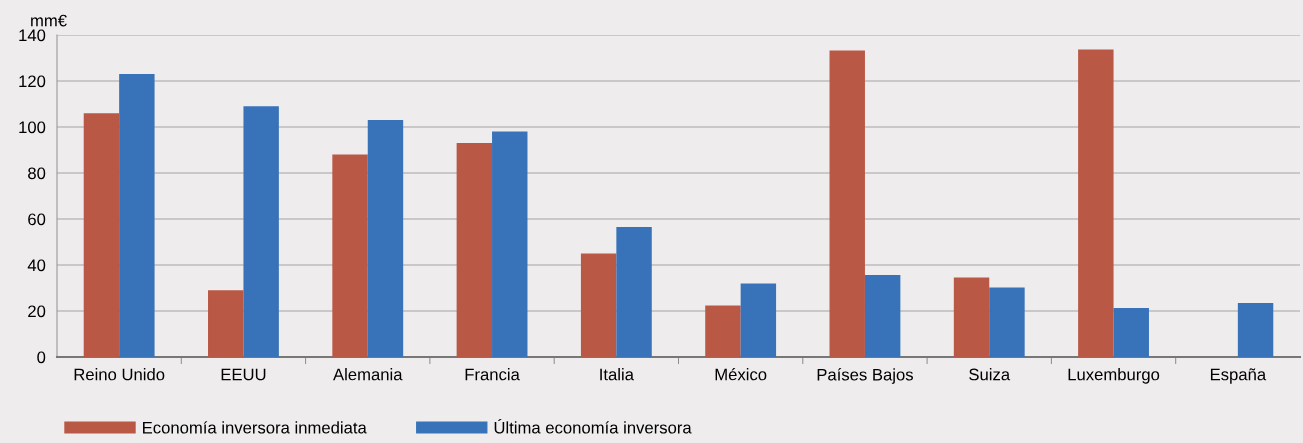  Describe the element at coordinates (741, 374) in the screenshot. I see `x-tick-label: México` at that location.